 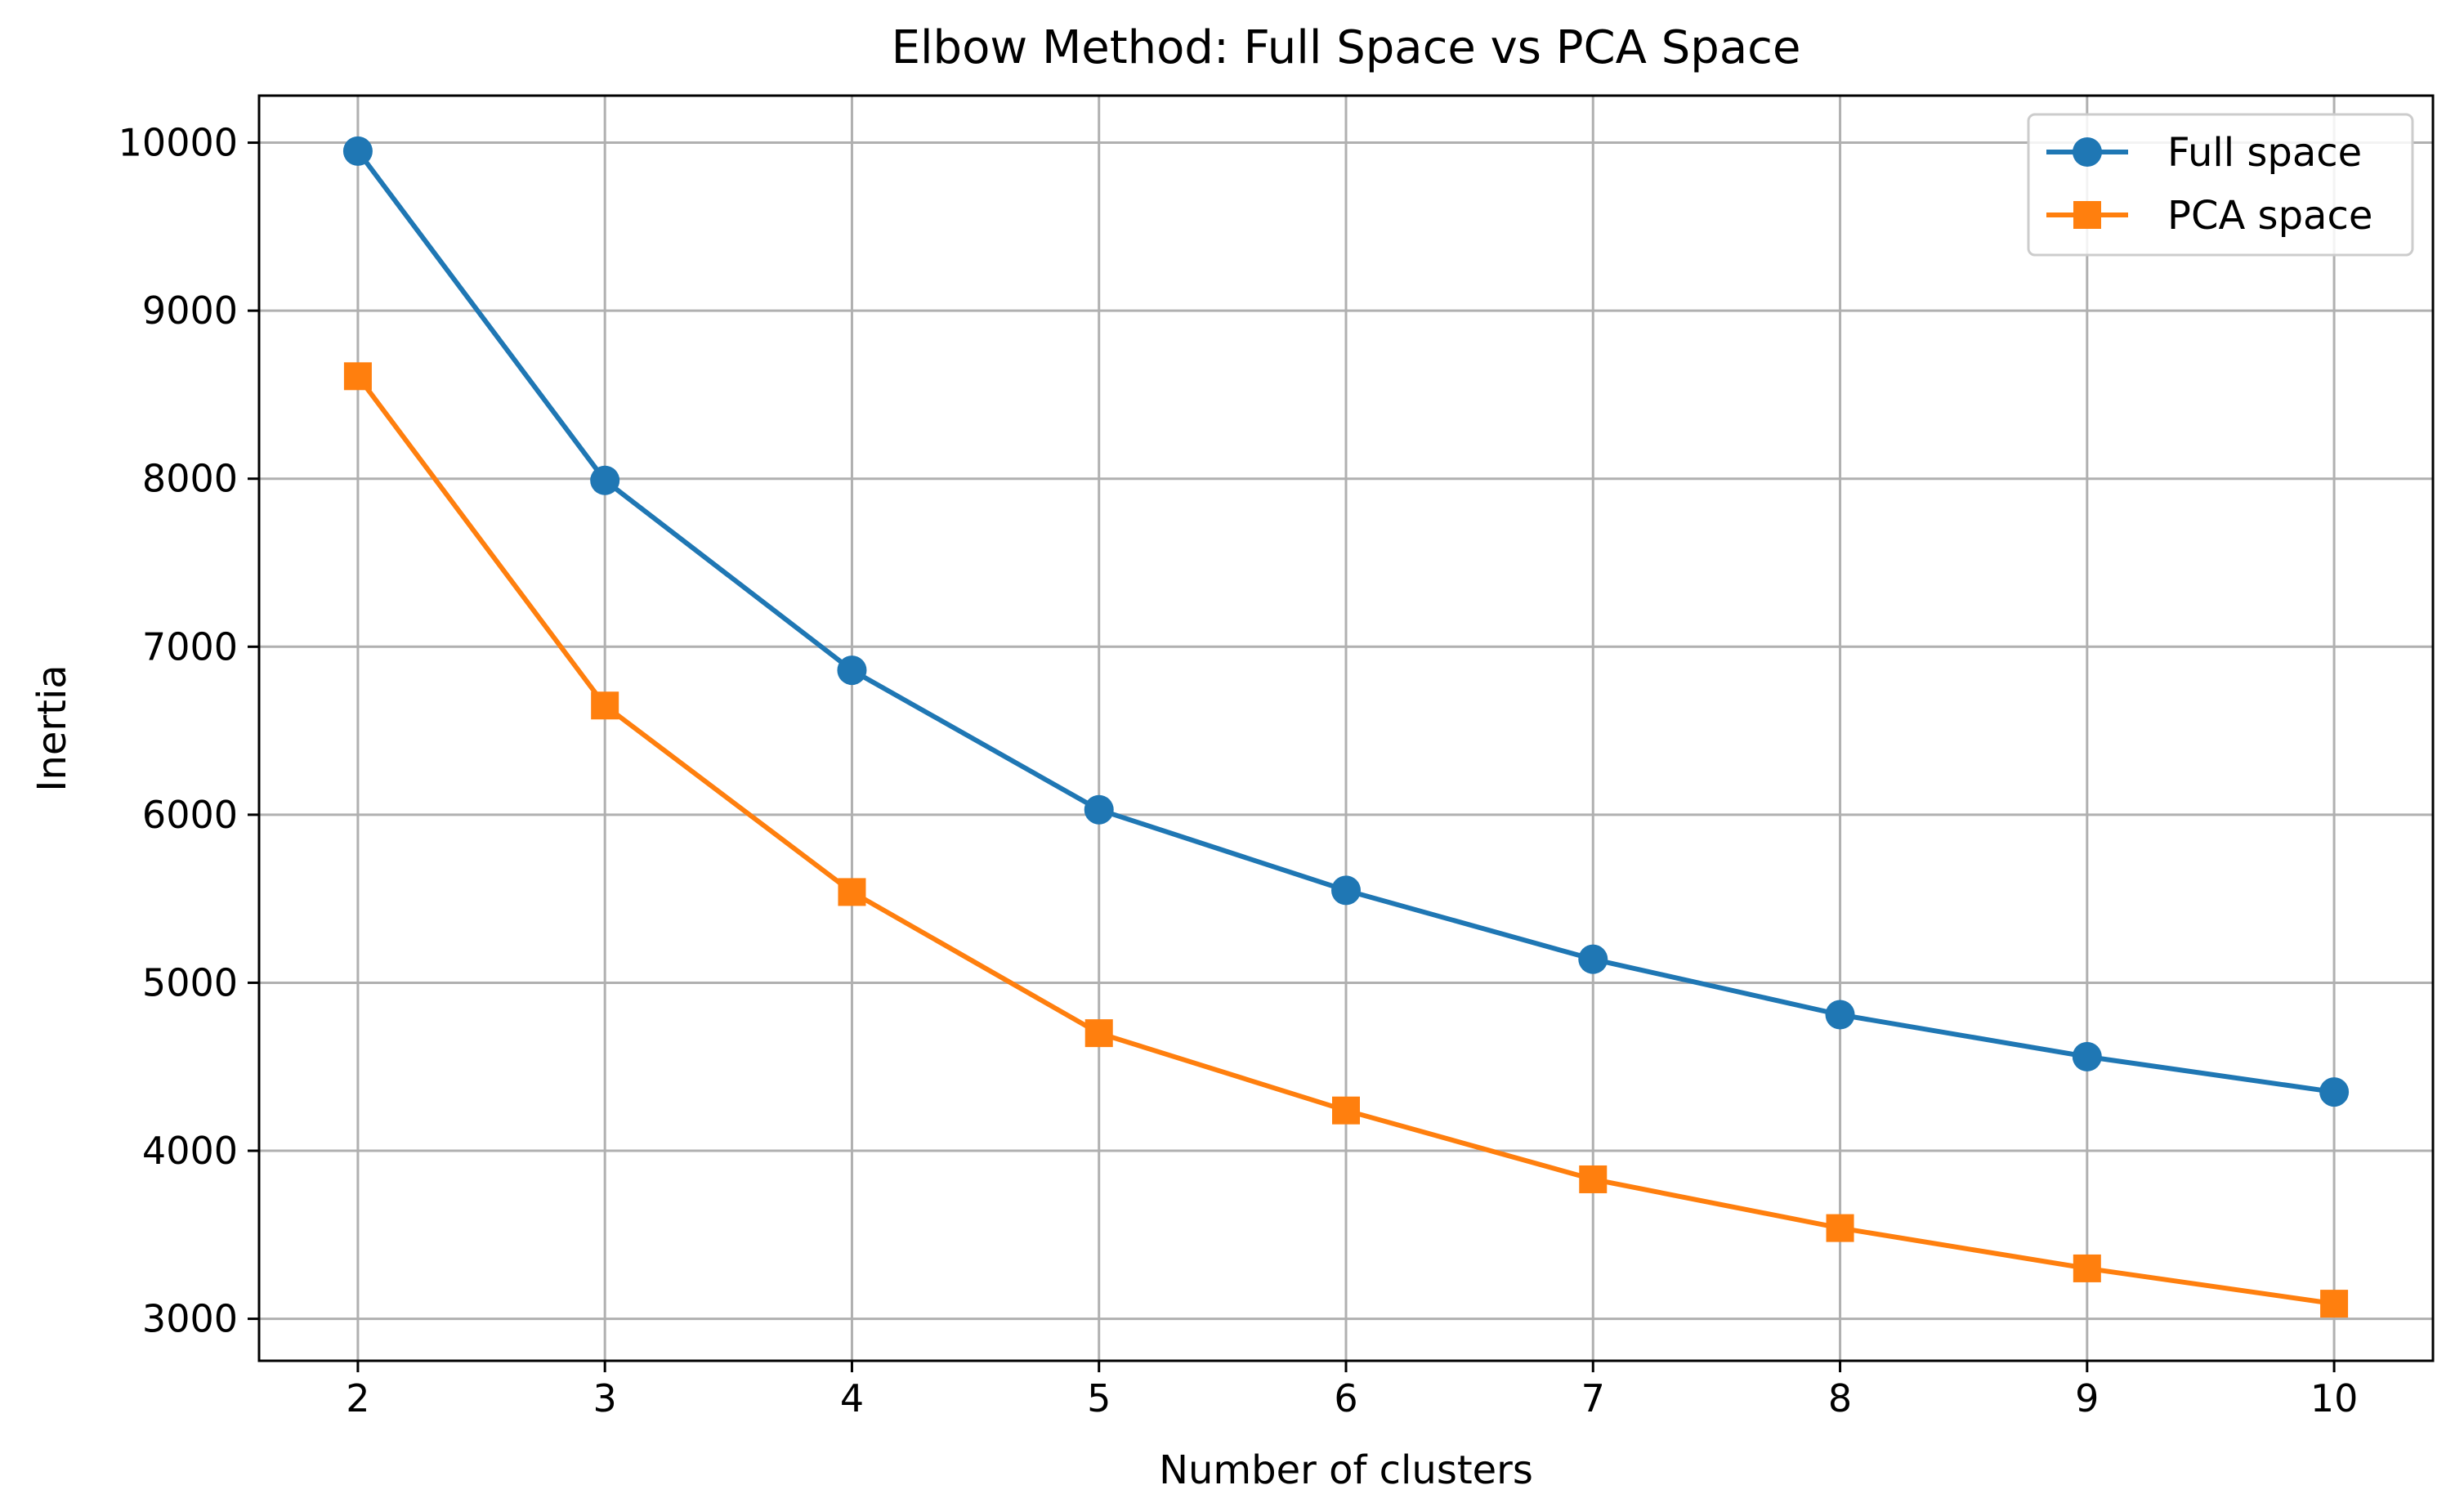 I want to click on x-tick-label: 10, so click(x=2334, y=1398).